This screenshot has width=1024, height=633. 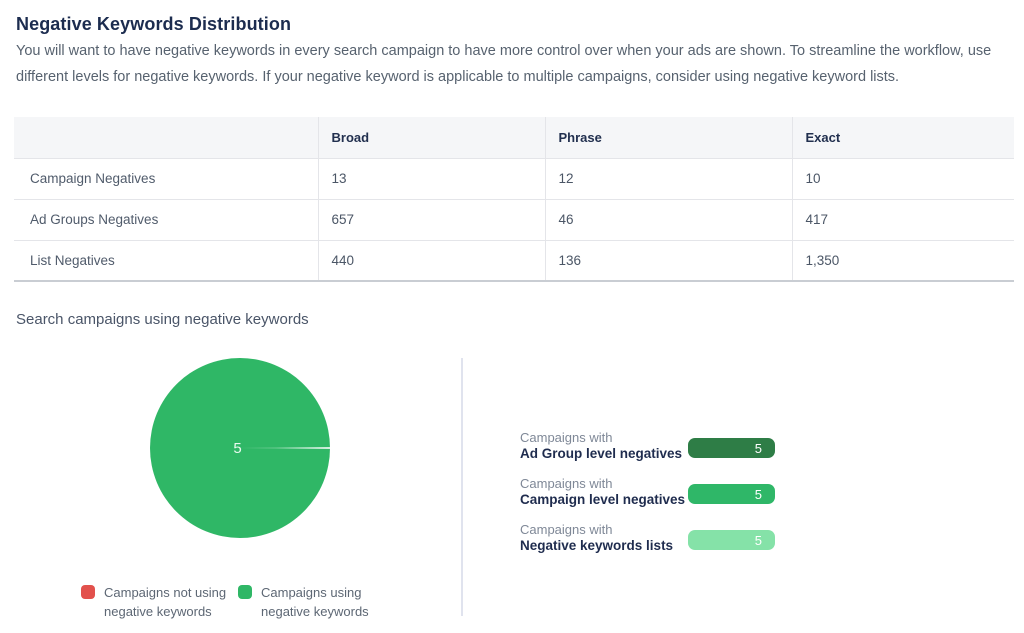 I want to click on legend-swatch-red, so click(x=88, y=592).